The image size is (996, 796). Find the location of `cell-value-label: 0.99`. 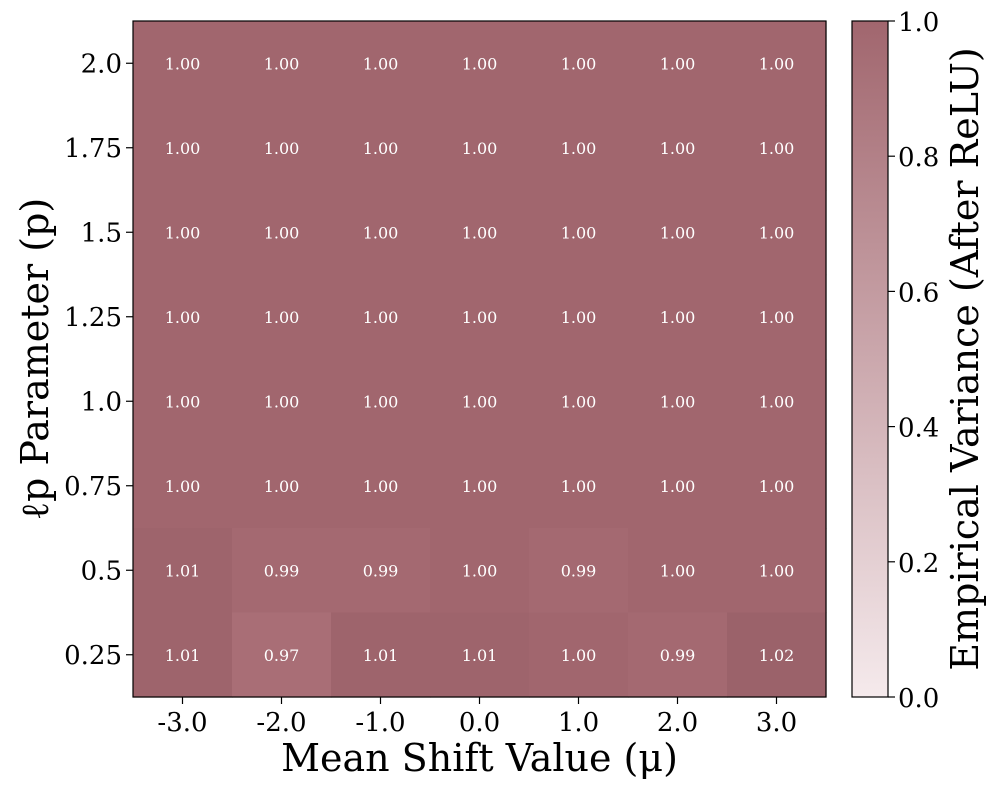

cell-value-label: 0.99 is located at coordinates (678, 655).